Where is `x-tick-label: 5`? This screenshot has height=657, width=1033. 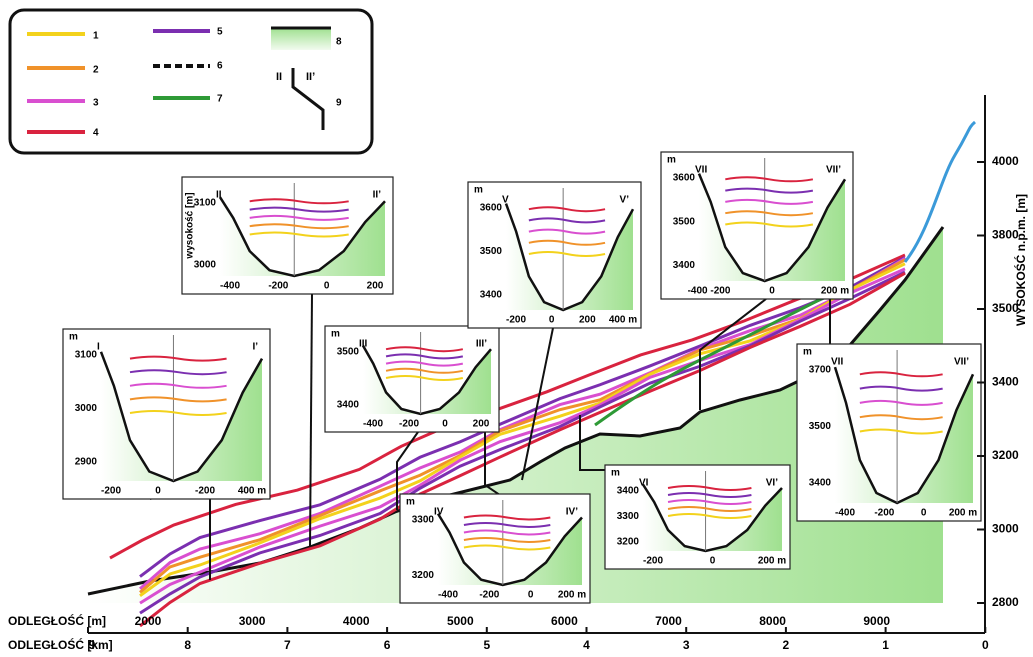
x-tick-label: 5 is located at coordinates (486, 645).